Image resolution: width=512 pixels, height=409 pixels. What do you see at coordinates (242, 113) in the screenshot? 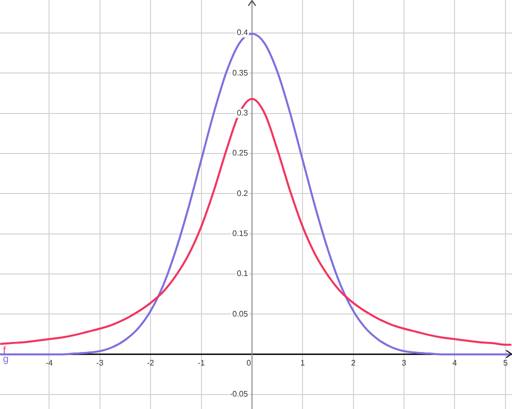
I see `y-tick-label: 0.3` at bounding box center [242, 113].